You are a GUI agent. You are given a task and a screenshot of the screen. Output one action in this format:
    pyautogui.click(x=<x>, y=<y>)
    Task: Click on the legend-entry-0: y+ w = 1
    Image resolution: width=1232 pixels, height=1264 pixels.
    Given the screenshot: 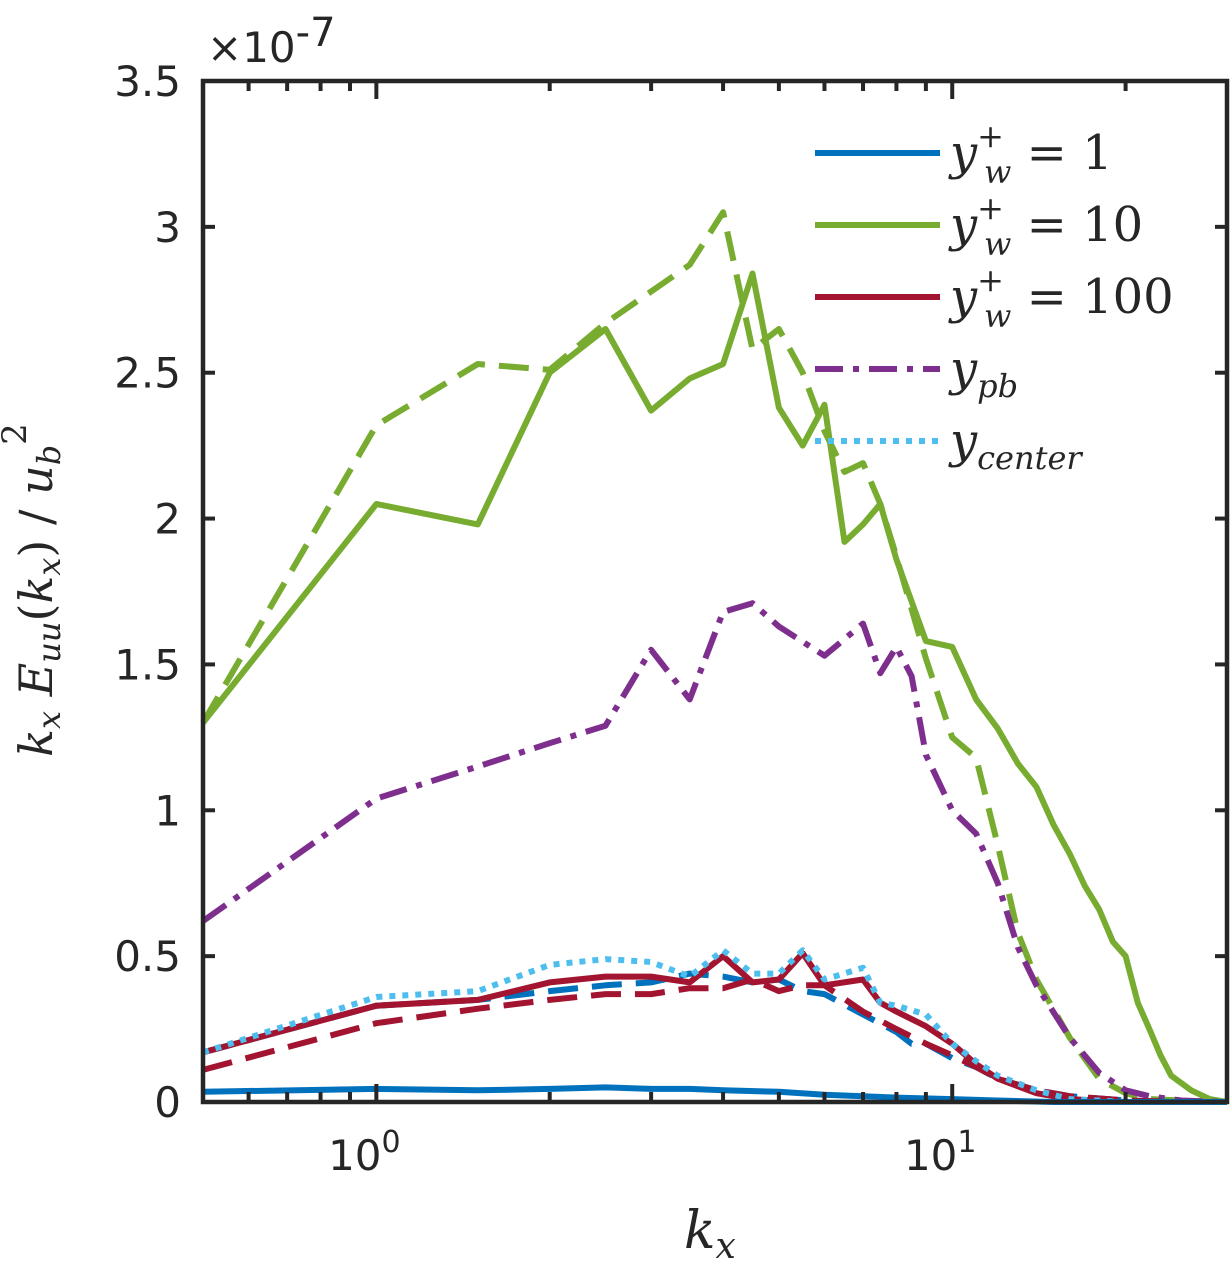 What is the action you would take?
    pyautogui.click(x=964, y=154)
    